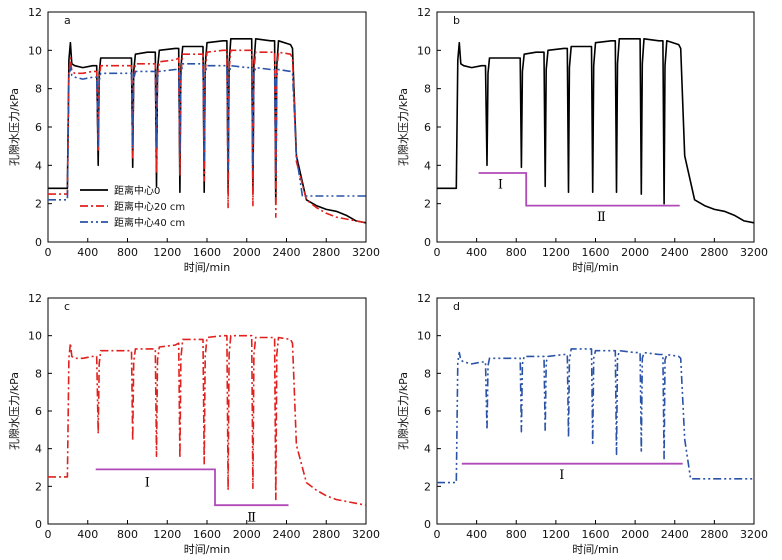  I want to click on legend: 距离中心0 距离中心20 cm 距离中心40 cm, so click(132, 206).